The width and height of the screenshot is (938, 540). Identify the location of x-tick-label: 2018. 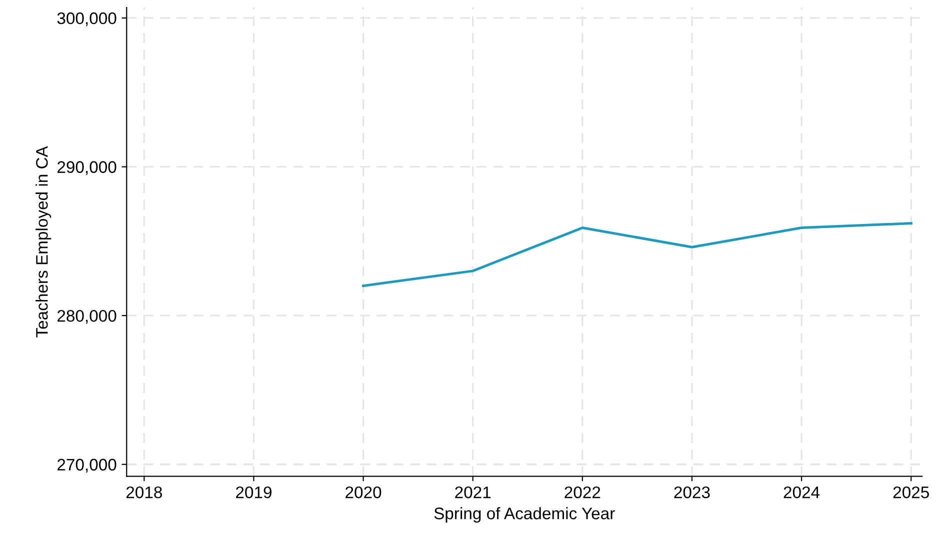
(144, 492).